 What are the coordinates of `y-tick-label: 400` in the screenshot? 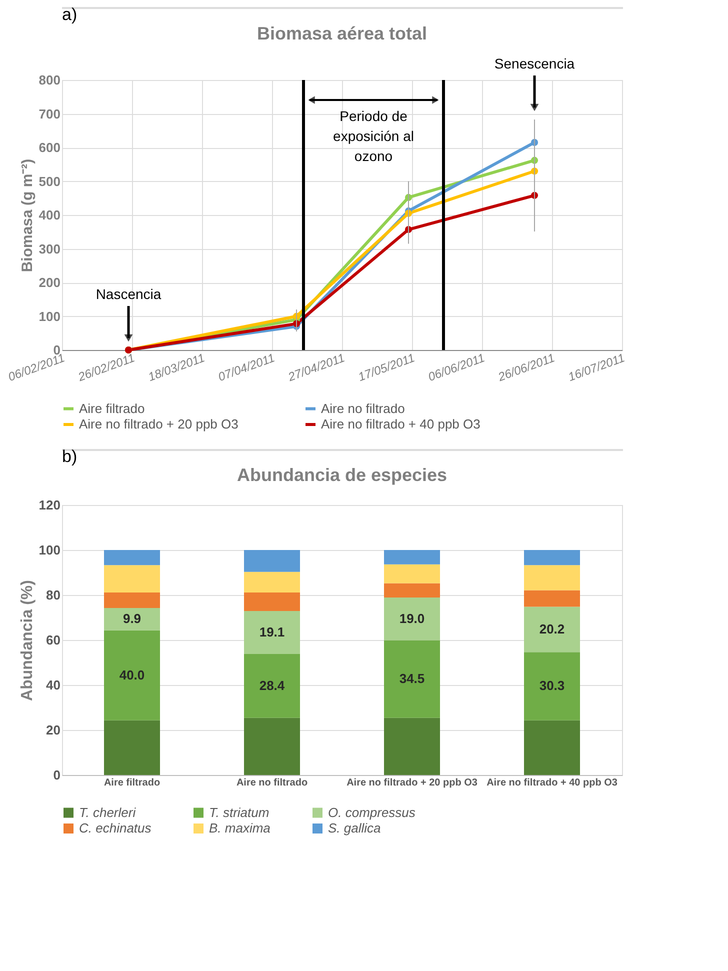 It's located at (49, 215).